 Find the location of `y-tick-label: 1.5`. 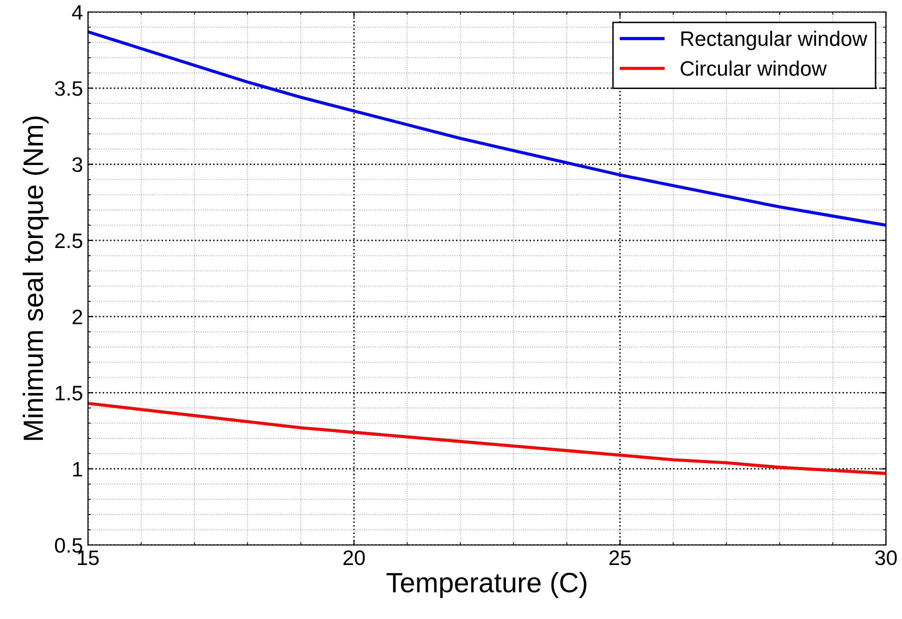

y-tick-label: 1.5 is located at coordinates (69, 393).